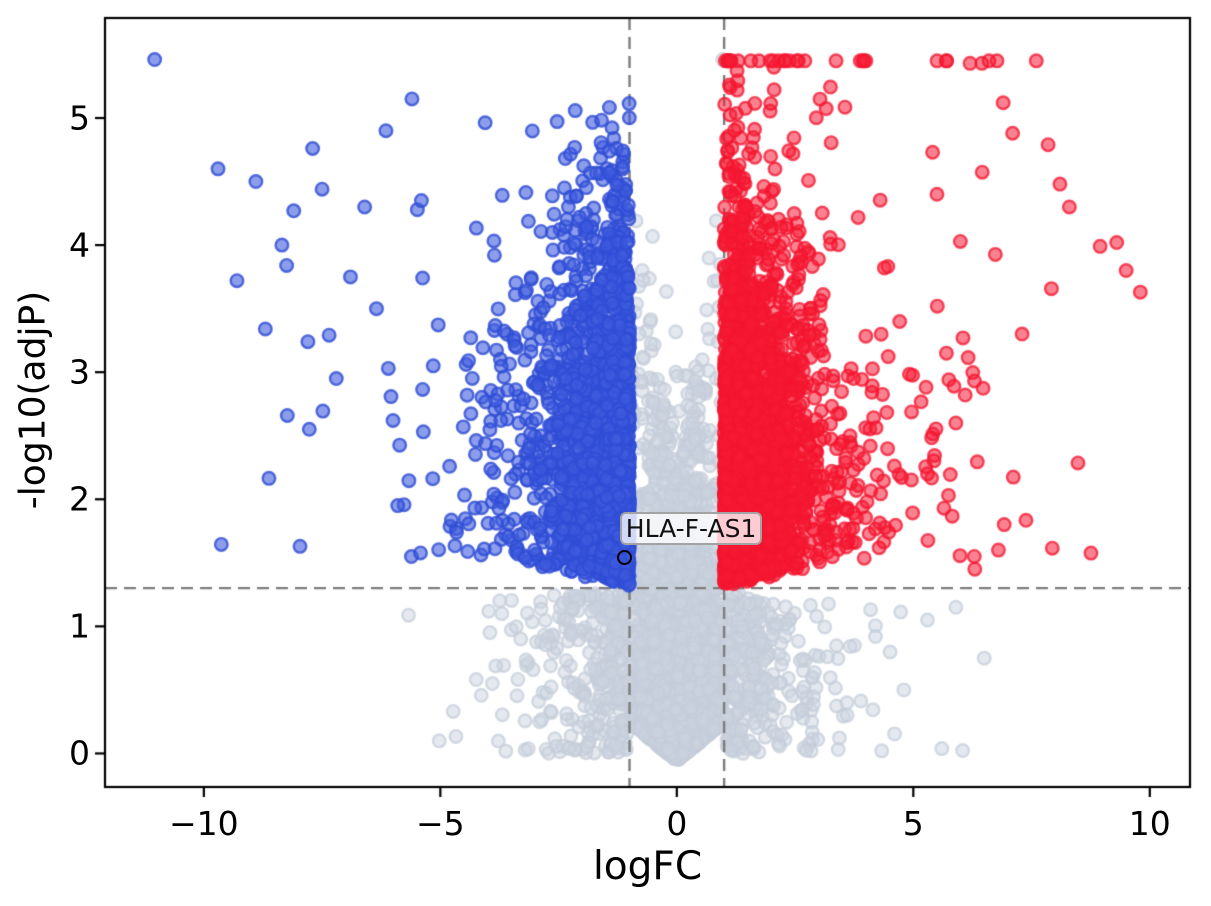 The width and height of the screenshot is (1211, 906). What do you see at coordinates (204, 823) in the screenshot?
I see `x-tick-label: −10` at bounding box center [204, 823].